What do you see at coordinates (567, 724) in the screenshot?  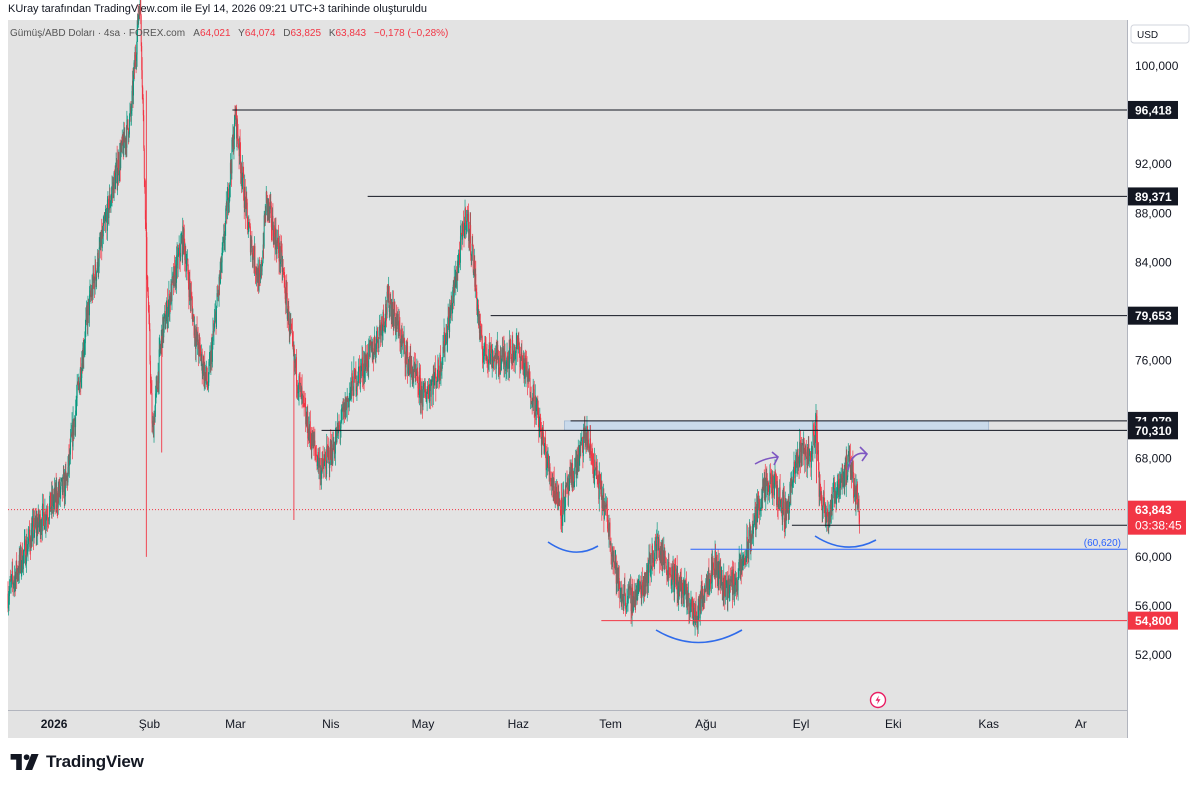 I see `time-axis` at bounding box center [567, 724].